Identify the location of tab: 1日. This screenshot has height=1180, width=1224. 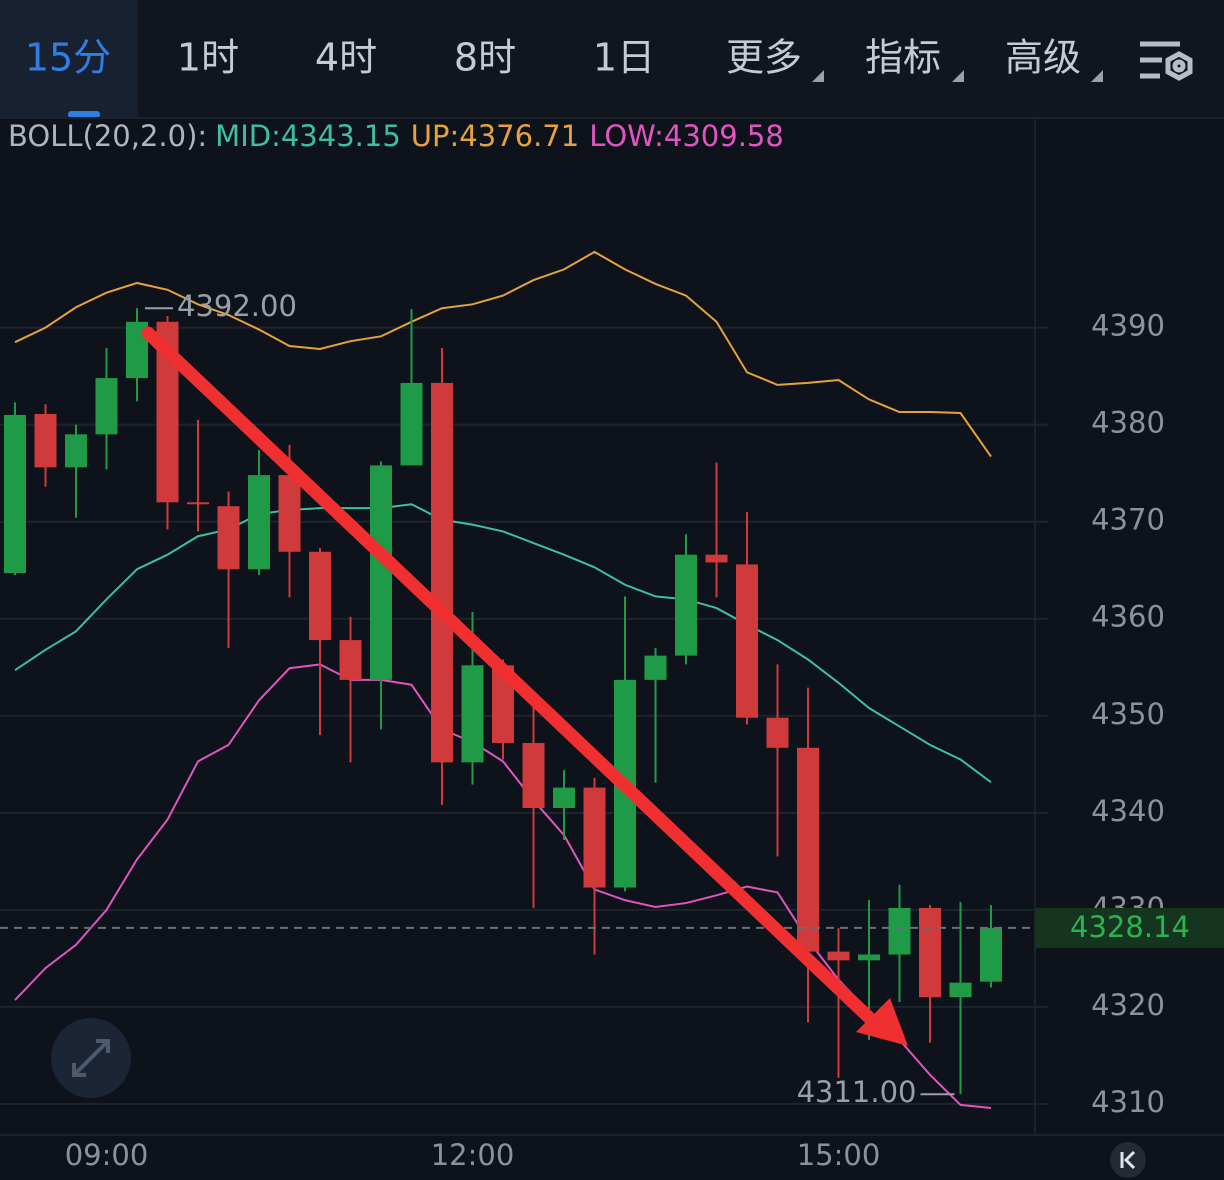
(624, 58).